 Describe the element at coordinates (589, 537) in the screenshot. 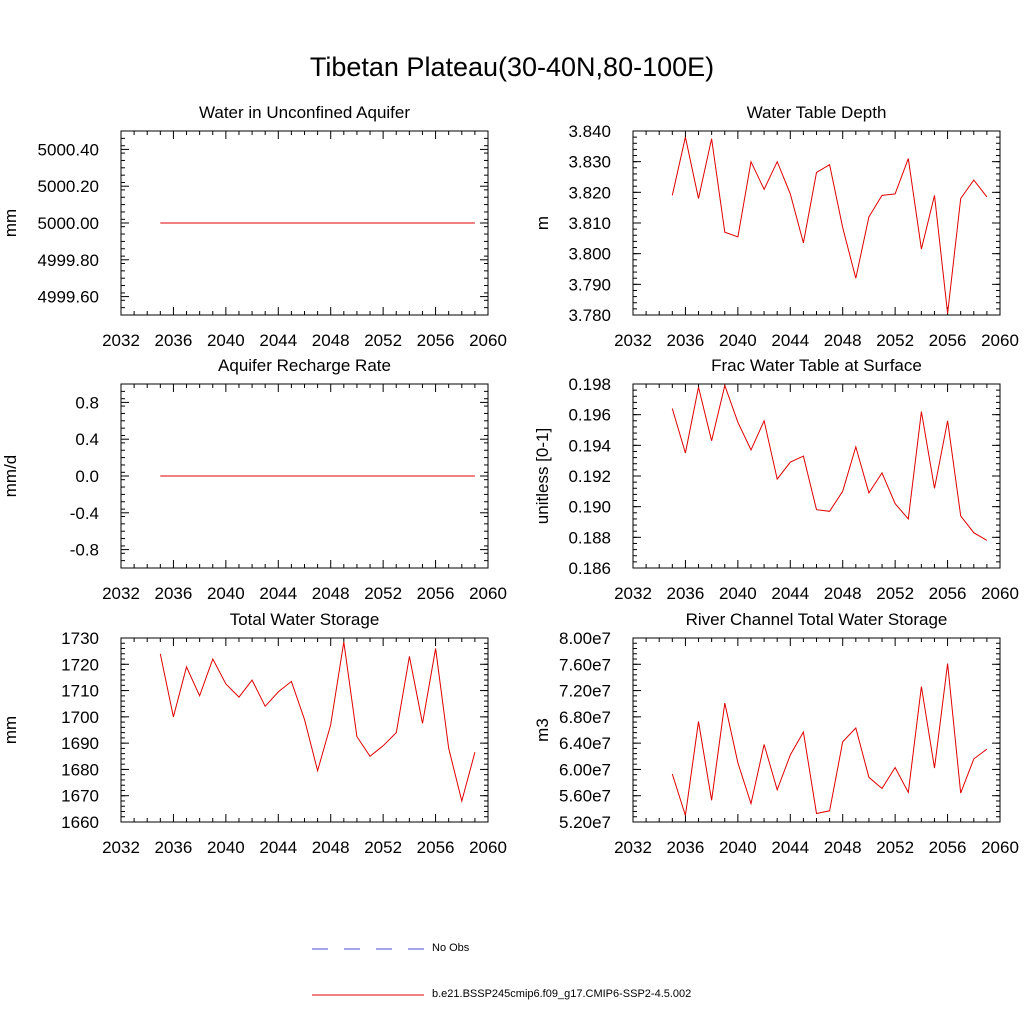

I see `y-tick-label: 0.188` at that location.